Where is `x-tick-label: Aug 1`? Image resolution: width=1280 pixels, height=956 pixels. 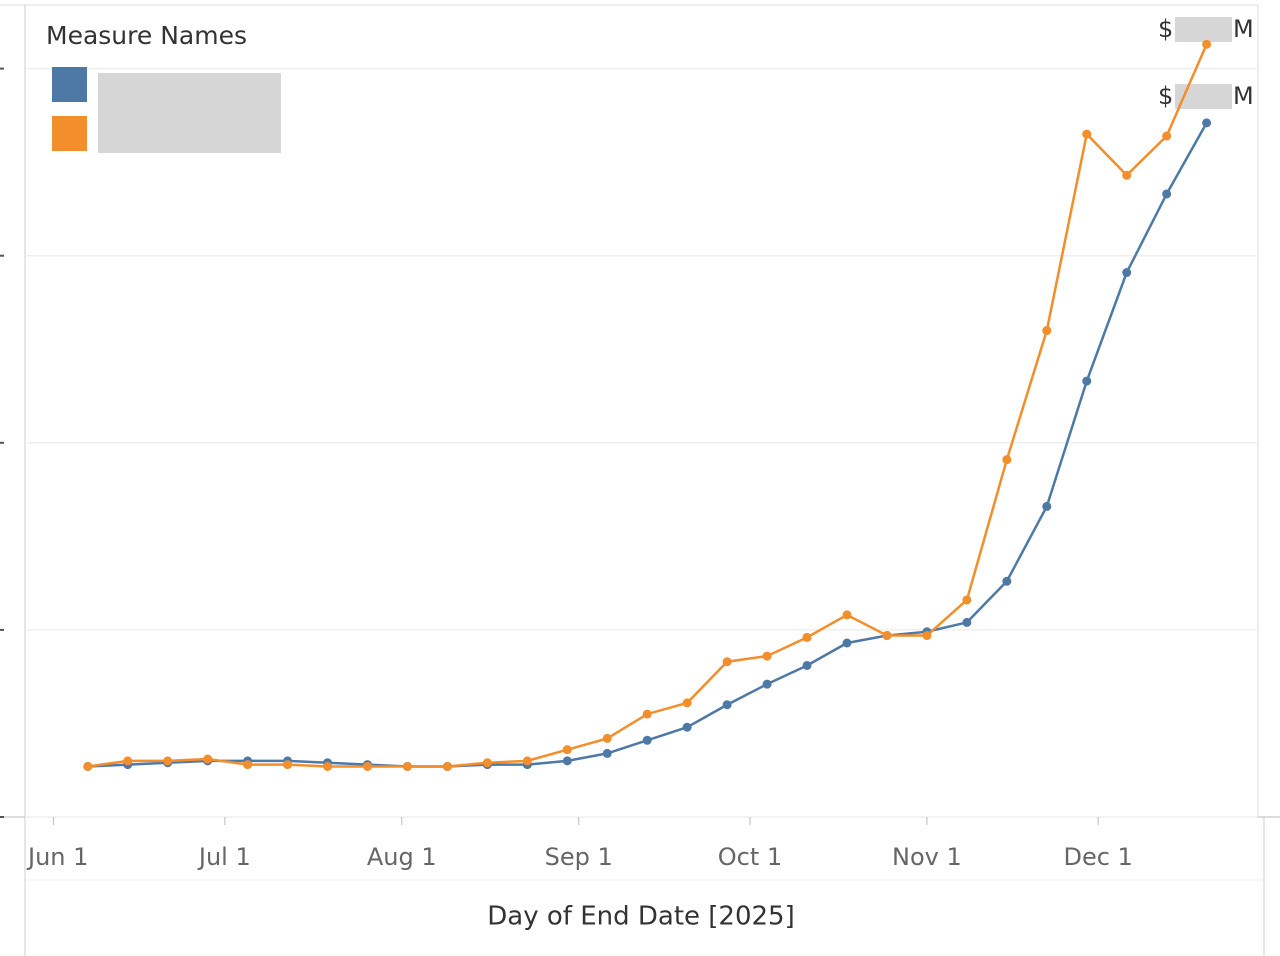 x-tick-label: Aug 1 is located at coordinates (402, 857).